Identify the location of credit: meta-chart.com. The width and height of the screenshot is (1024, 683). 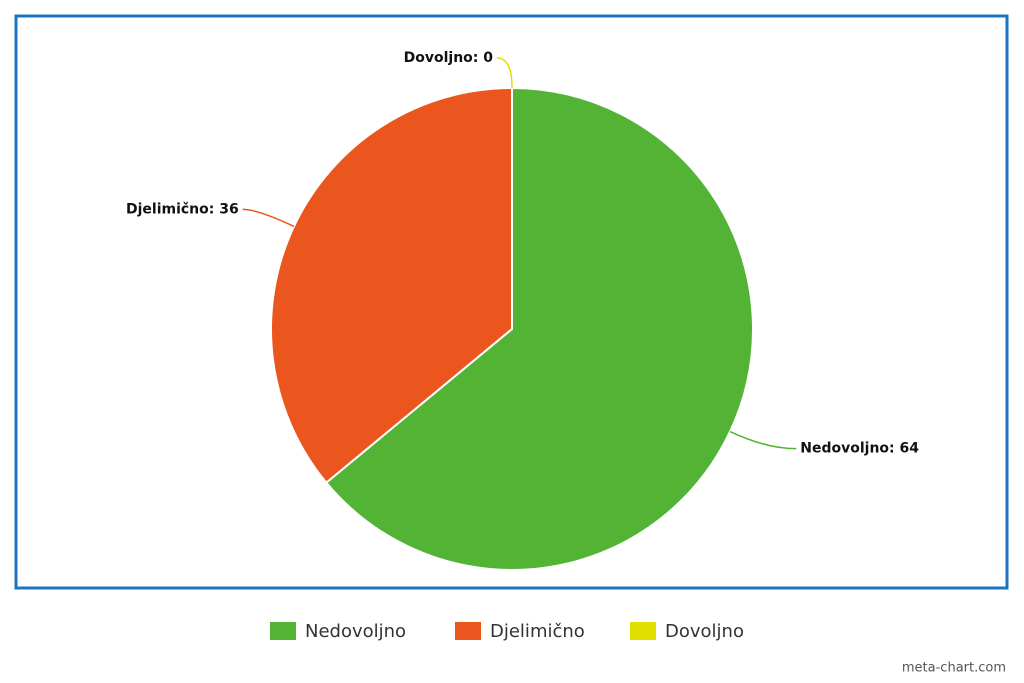
(954, 668).